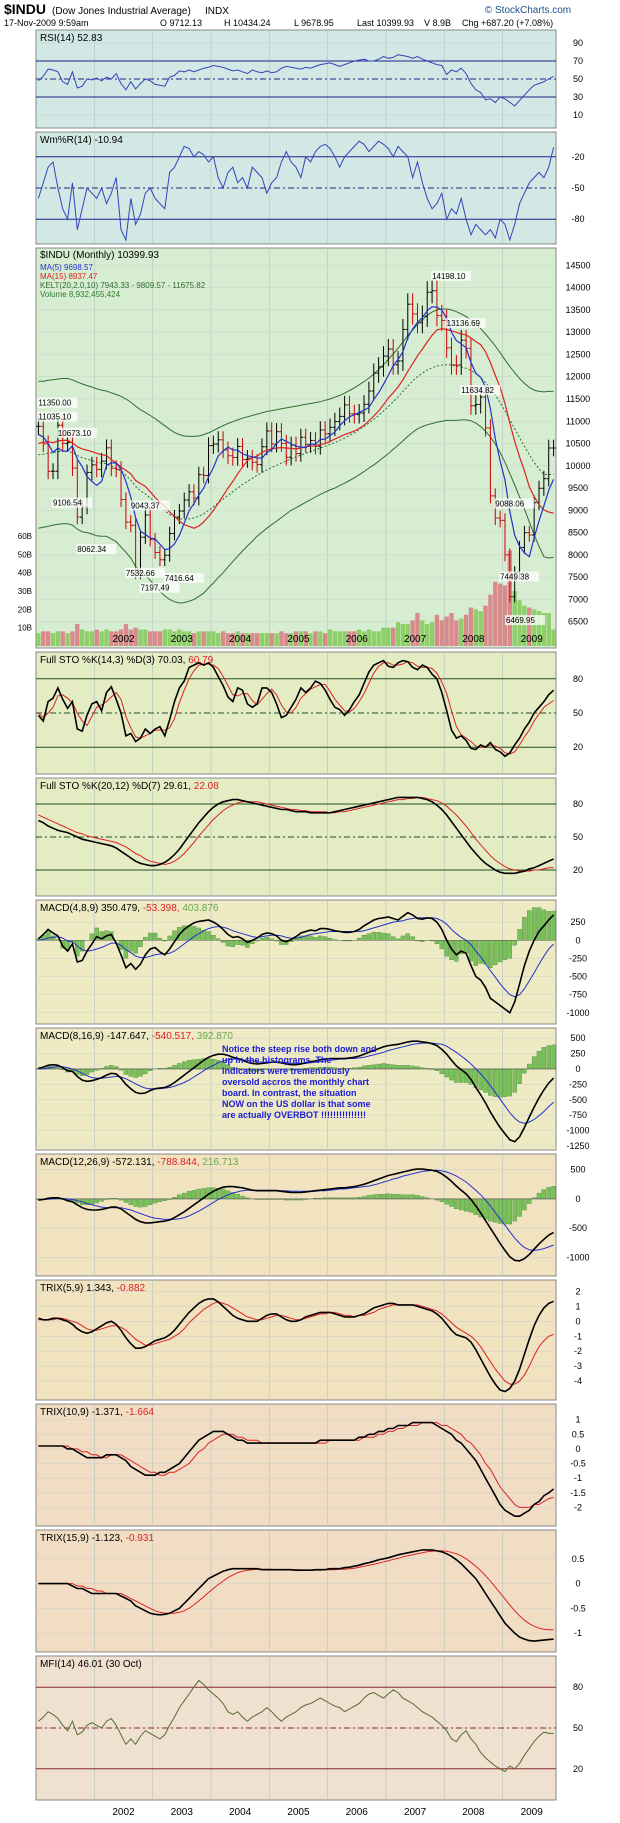 This screenshot has height=1823, width=620. I want to click on panel-title-name: MACD(12,26,9), so click(76, 1162).